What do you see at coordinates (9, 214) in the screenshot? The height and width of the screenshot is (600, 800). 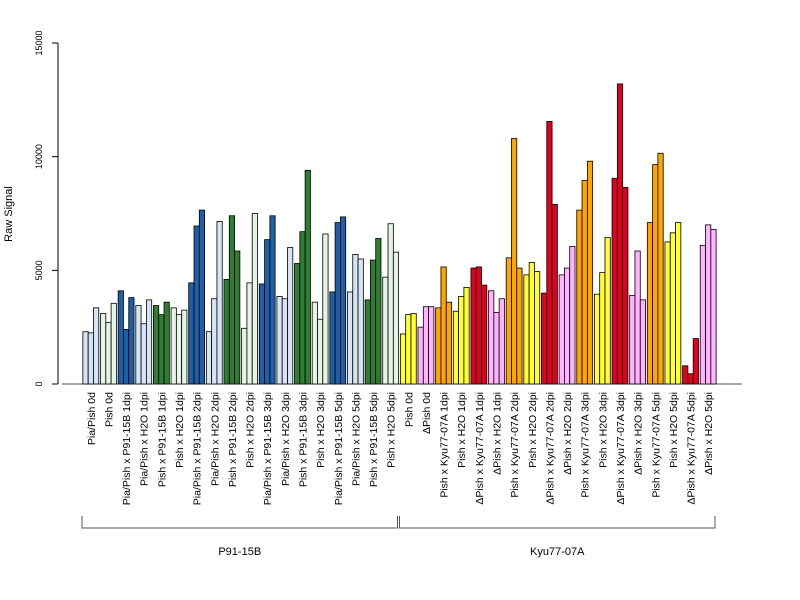 I see `y-axis-title: Raw Signal` at bounding box center [9, 214].